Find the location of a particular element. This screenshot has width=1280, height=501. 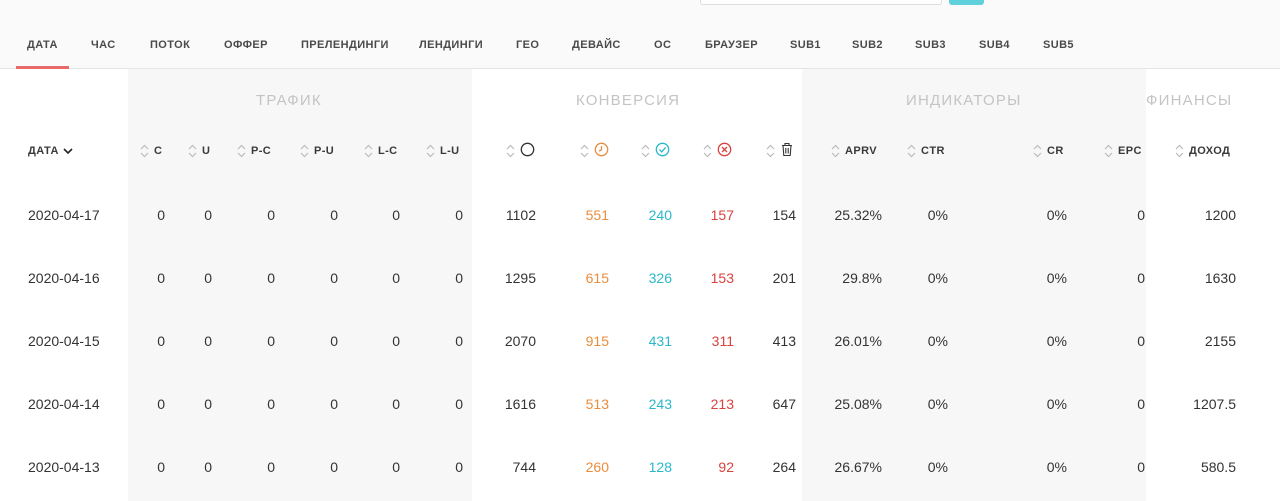

cell-income: 580.5 is located at coordinates (1218, 467).